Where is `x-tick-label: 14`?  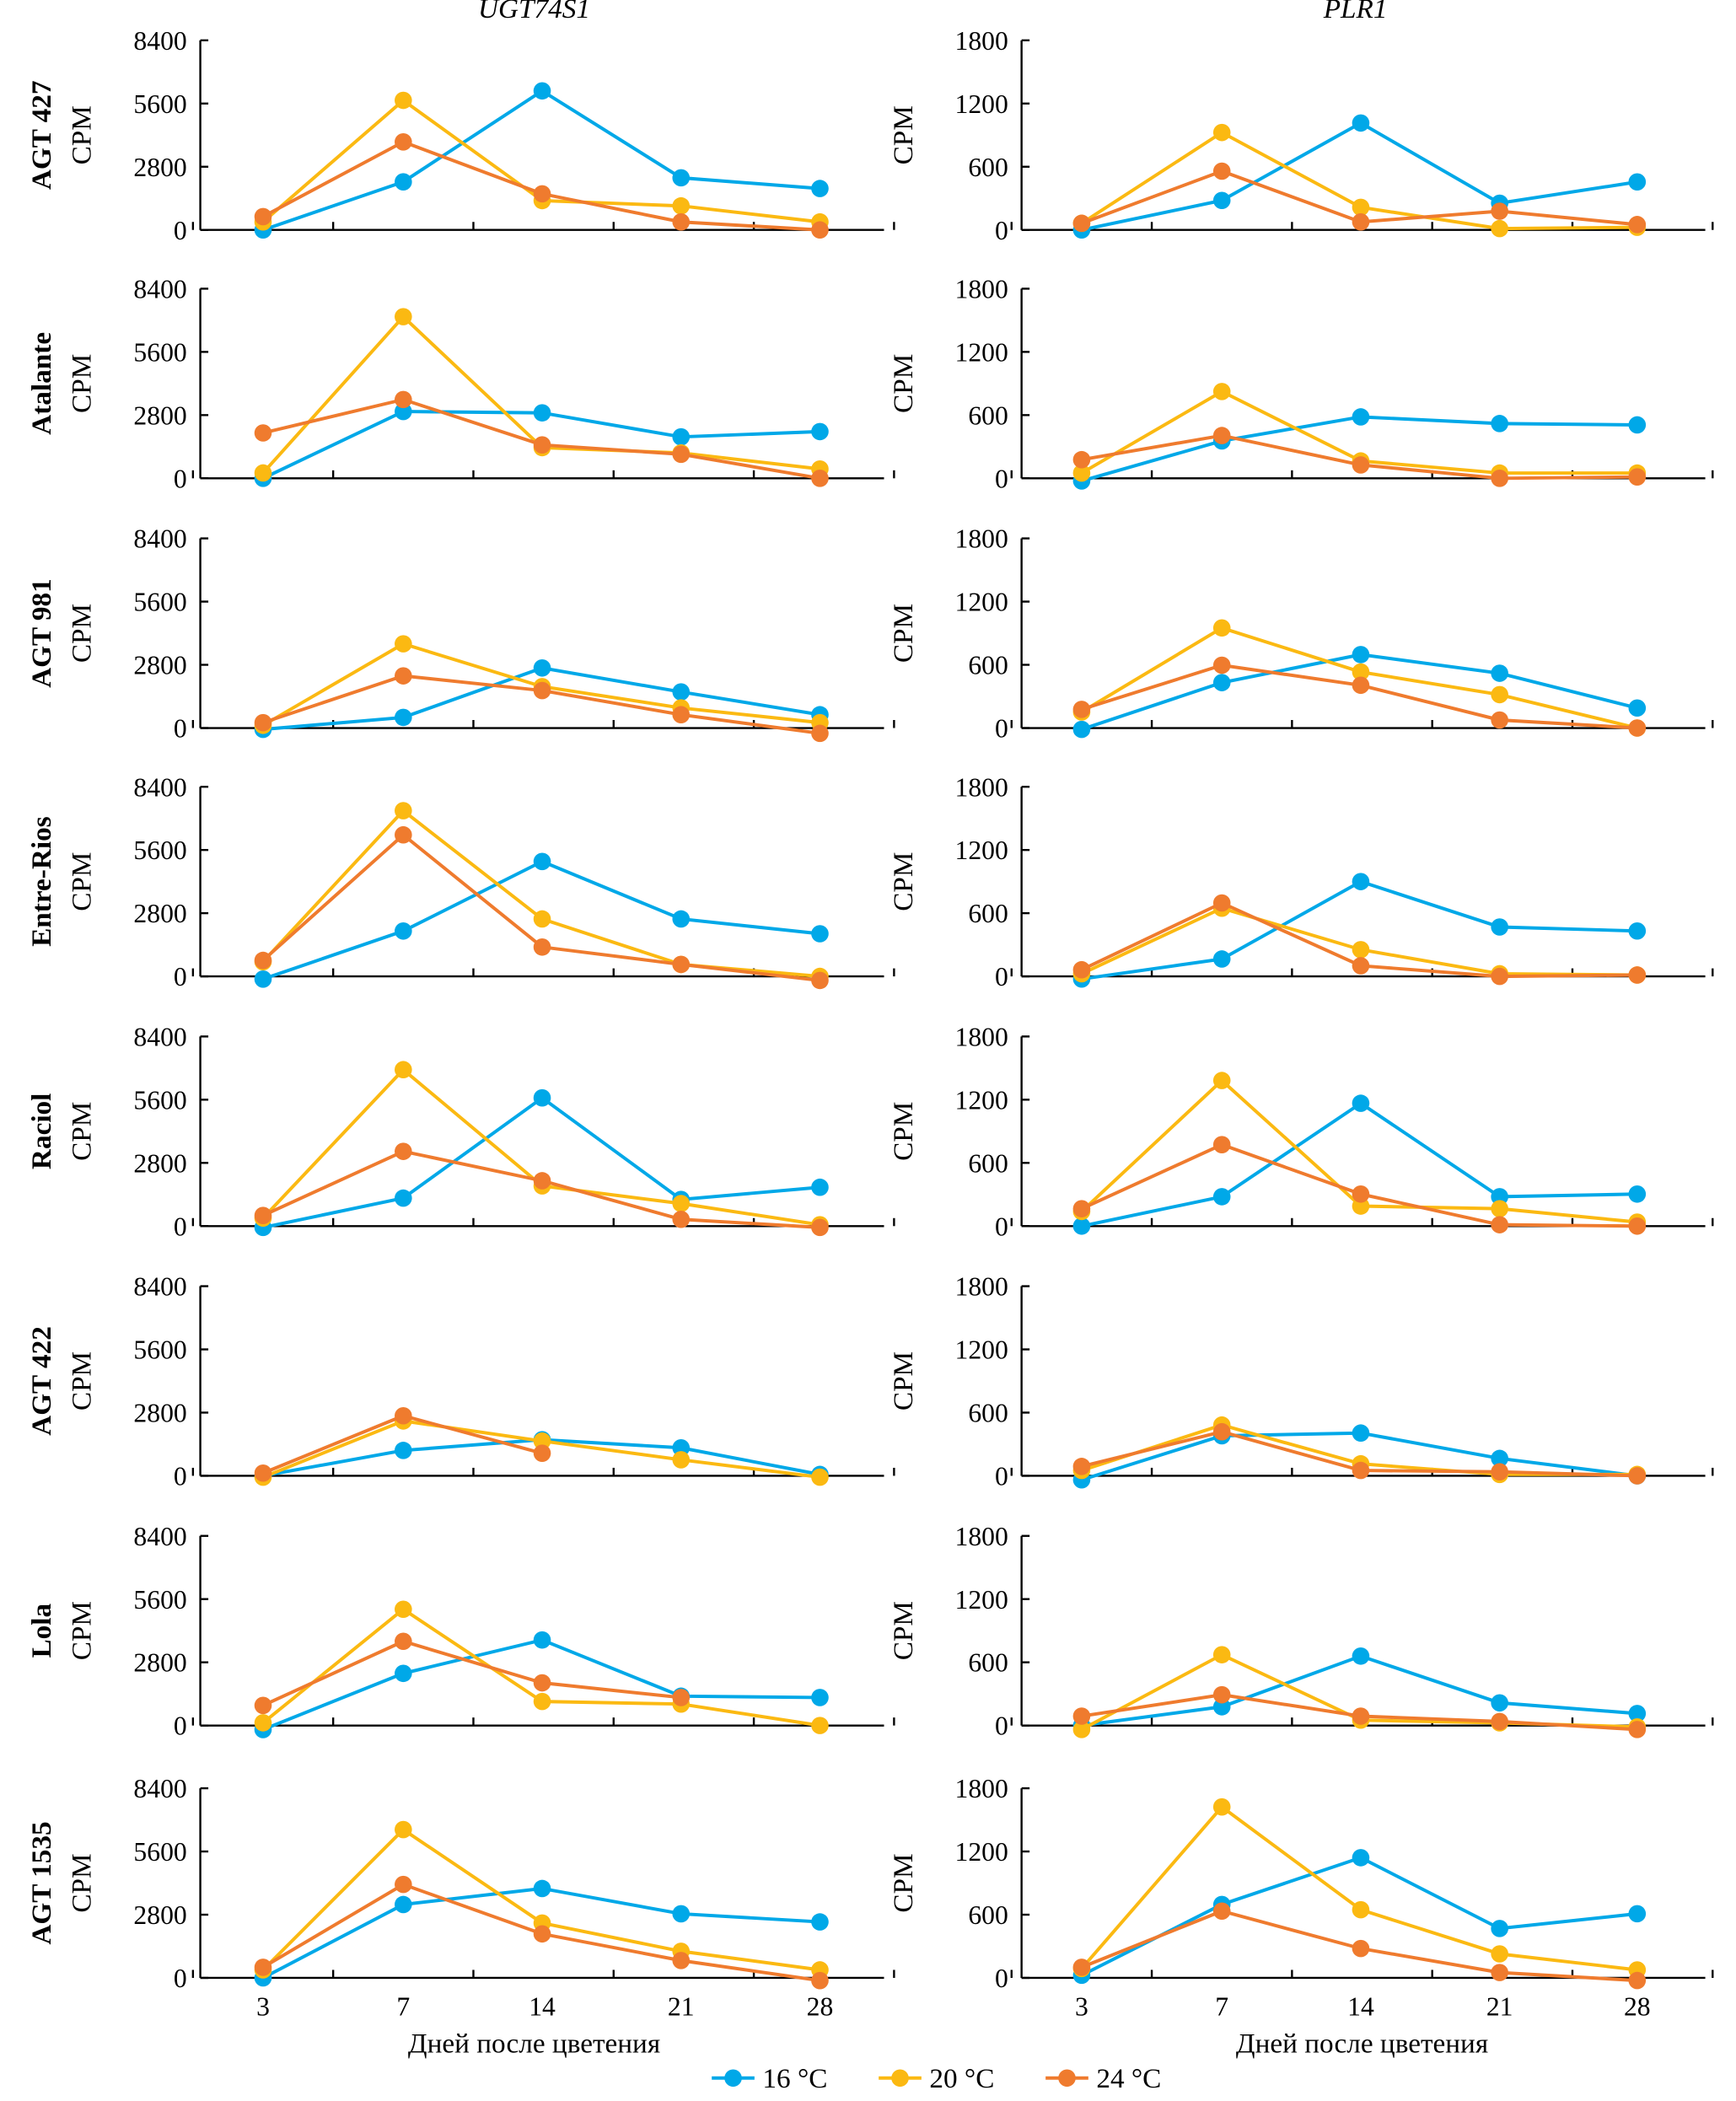 x-tick-label: 14 is located at coordinates (542, 2006).